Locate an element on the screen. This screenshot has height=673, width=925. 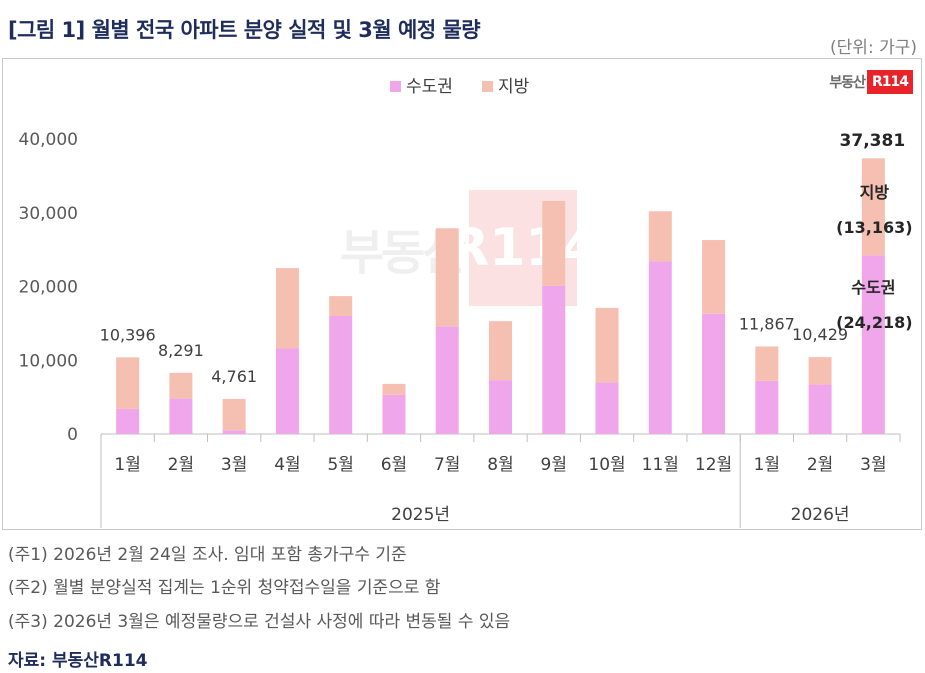
year-label-2026: 2026년 is located at coordinates (820, 515).